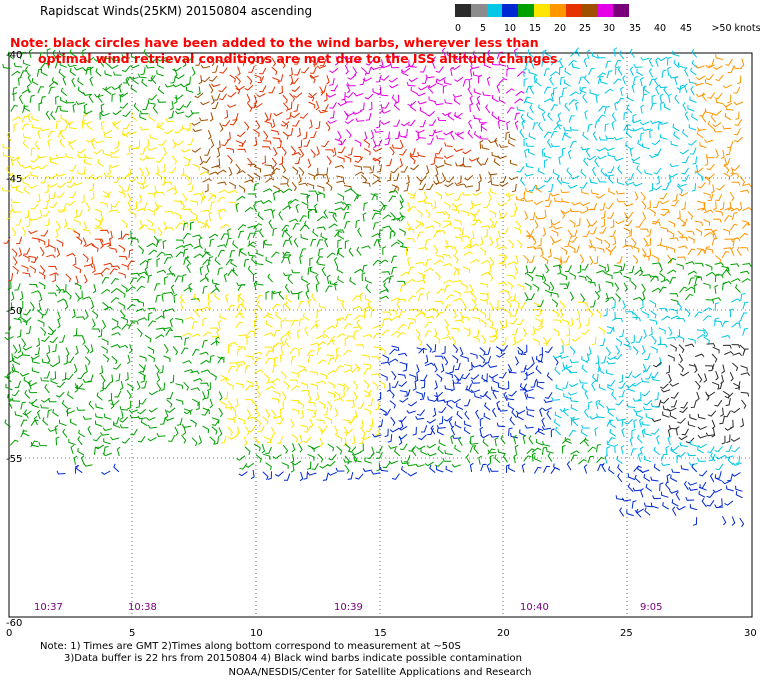  What do you see at coordinates (560, 28) in the screenshot?
I see `legend-label-20: 20` at bounding box center [560, 28].